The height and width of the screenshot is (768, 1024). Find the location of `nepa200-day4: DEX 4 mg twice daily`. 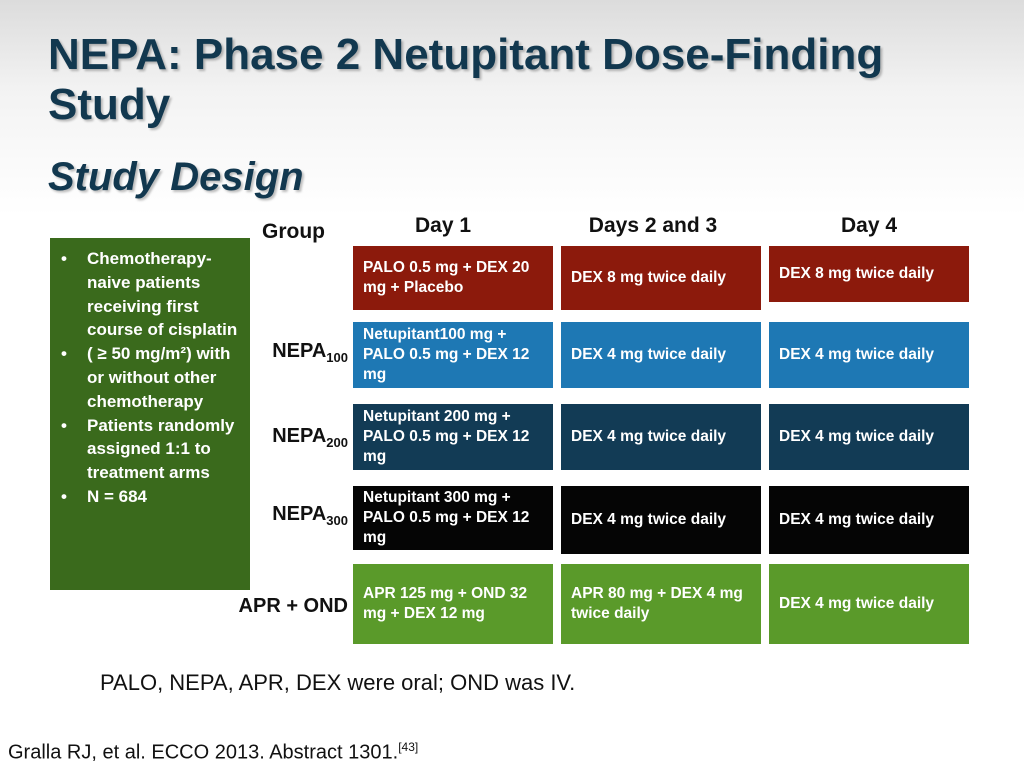

nepa200-day4: DEX 4 mg twice daily is located at coordinates (869, 437).